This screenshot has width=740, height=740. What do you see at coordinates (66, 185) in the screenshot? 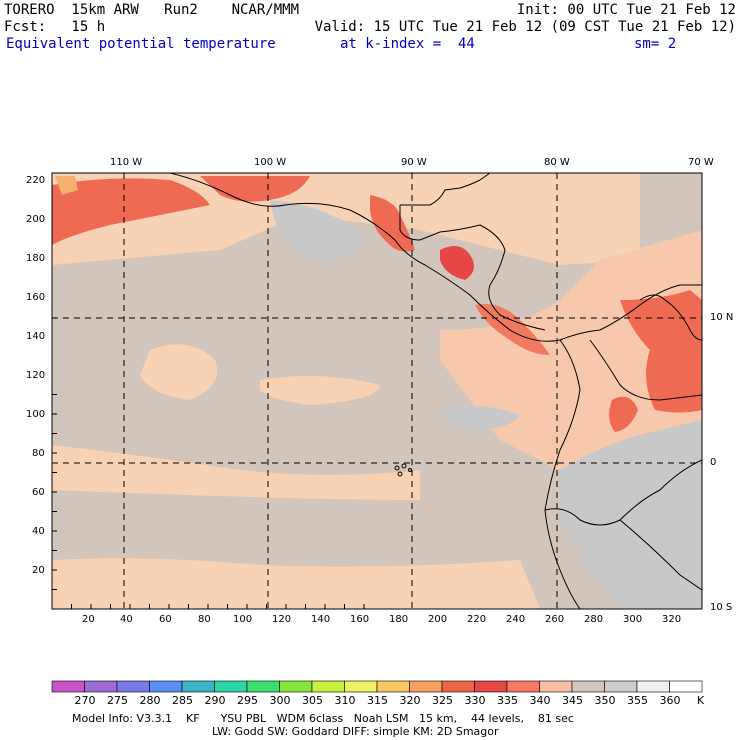
I see `field-hot-corner` at bounding box center [66, 185].